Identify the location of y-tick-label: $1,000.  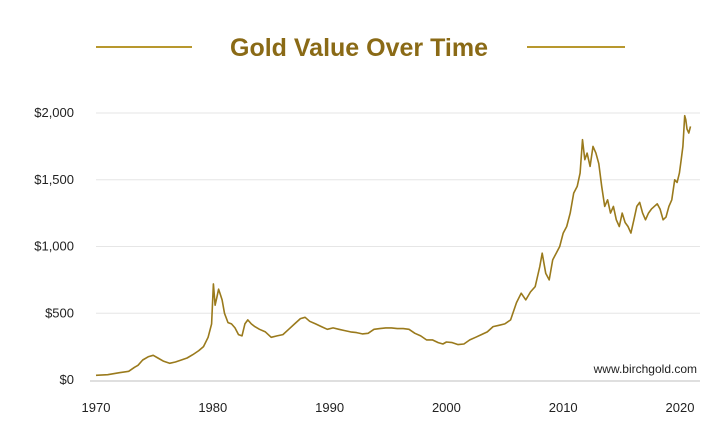
(54, 246).